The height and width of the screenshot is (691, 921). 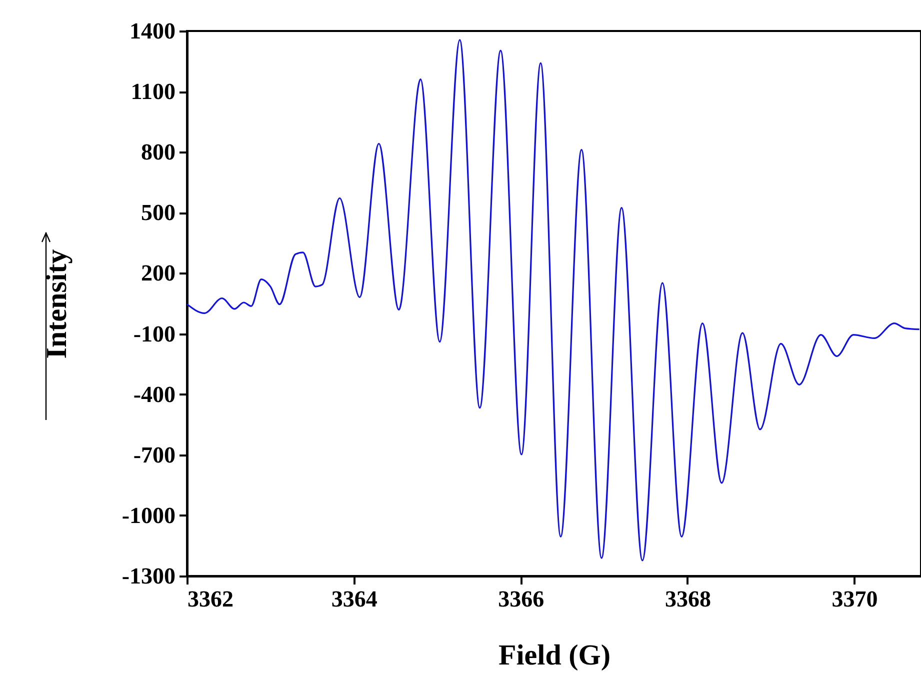 I want to click on y-tick-label: -100, so click(x=154, y=333).